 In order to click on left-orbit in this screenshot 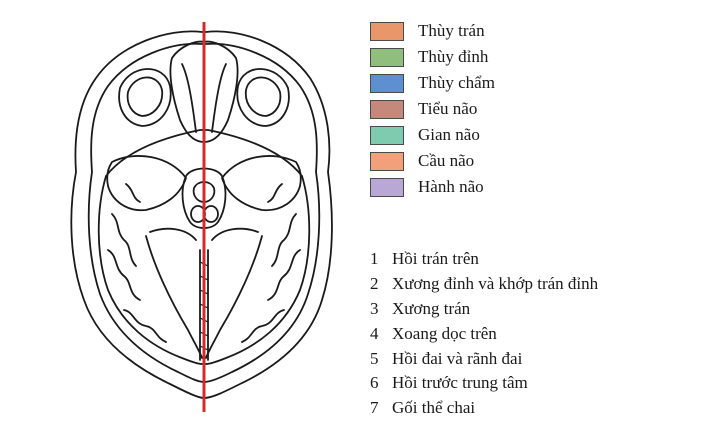, I will do `click(145, 97)`.